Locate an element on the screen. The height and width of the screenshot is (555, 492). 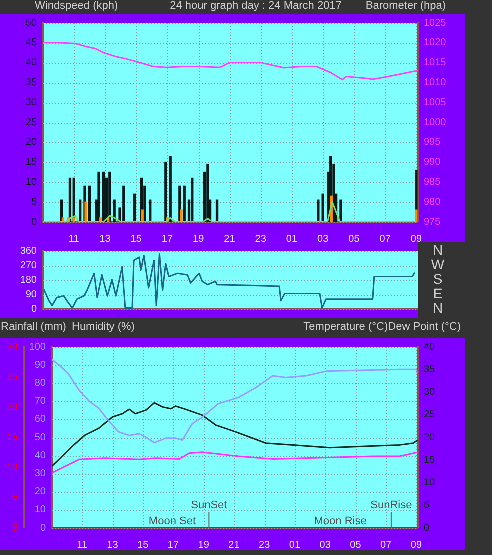
ref-line-label: SunSet is located at coordinates (209, 506).